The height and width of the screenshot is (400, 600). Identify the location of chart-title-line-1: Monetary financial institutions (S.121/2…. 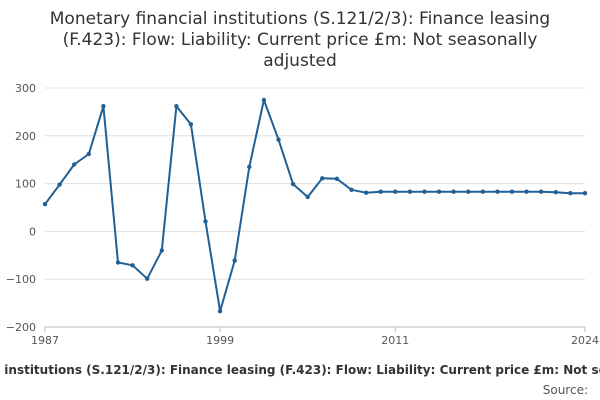
(300, 19).